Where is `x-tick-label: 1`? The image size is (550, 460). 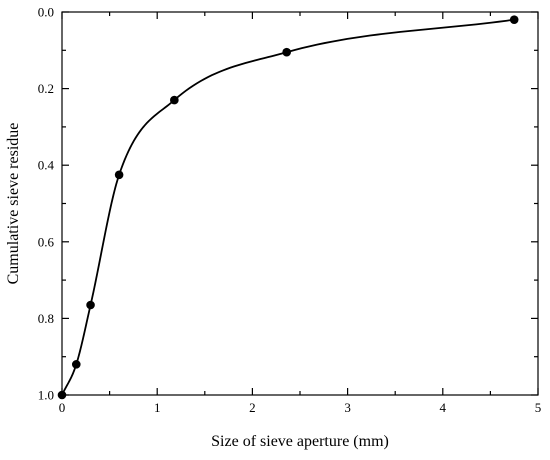
x-tick-label: 1 is located at coordinates (157, 407).